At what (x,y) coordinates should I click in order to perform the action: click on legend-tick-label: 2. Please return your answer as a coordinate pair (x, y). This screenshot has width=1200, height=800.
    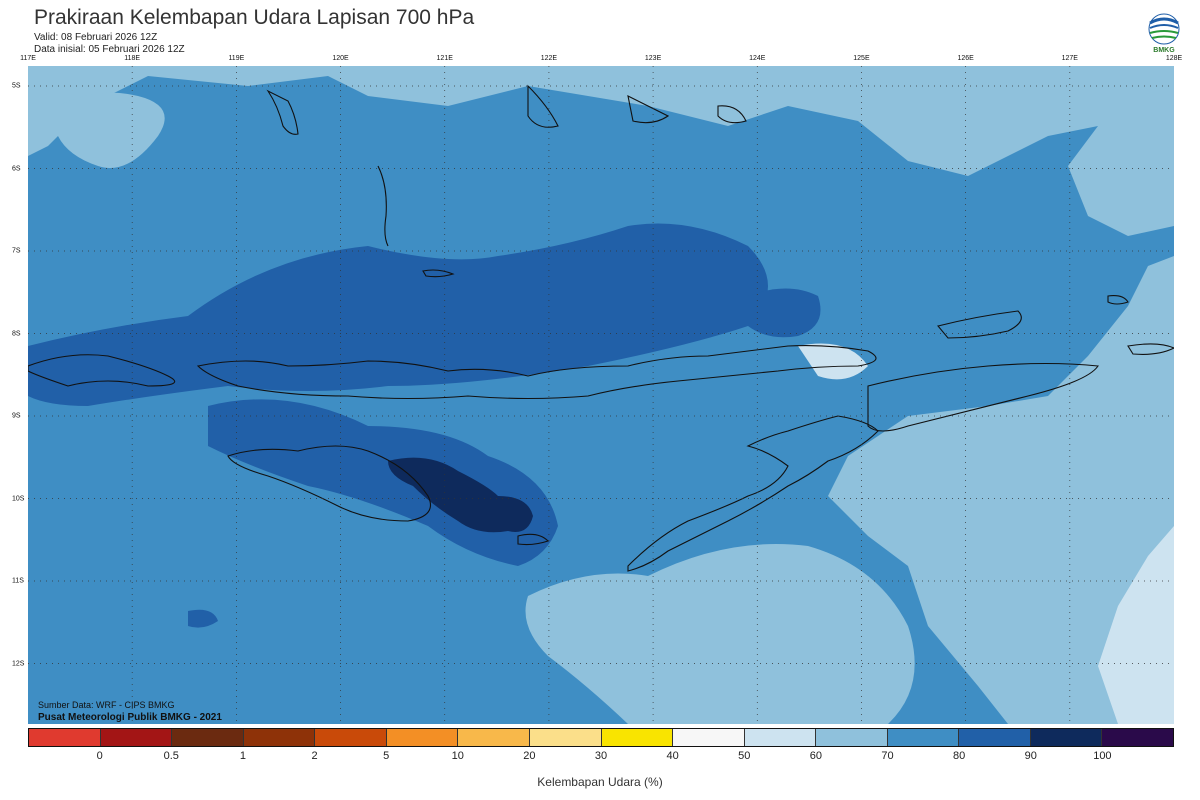
    Looking at the image, I should click on (314, 756).